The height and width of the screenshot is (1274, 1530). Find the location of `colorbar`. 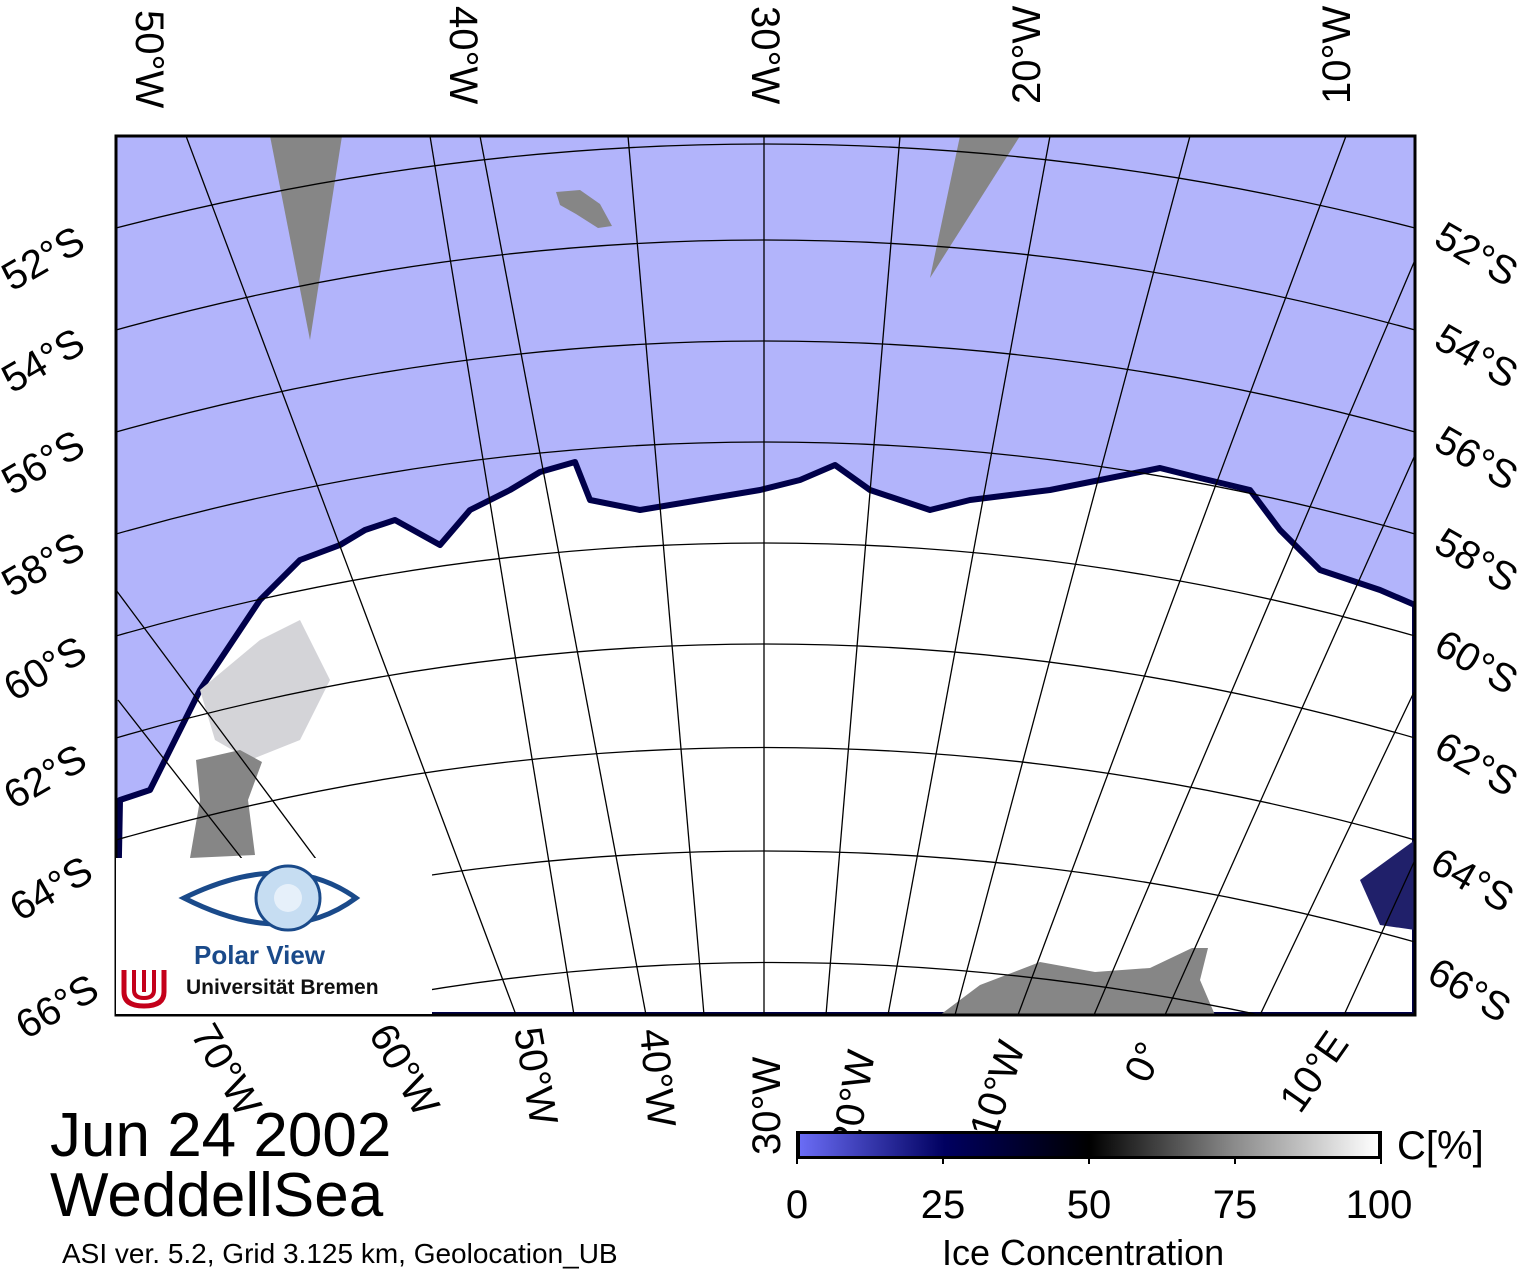

colorbar is located at coordinates (1089, 1145).